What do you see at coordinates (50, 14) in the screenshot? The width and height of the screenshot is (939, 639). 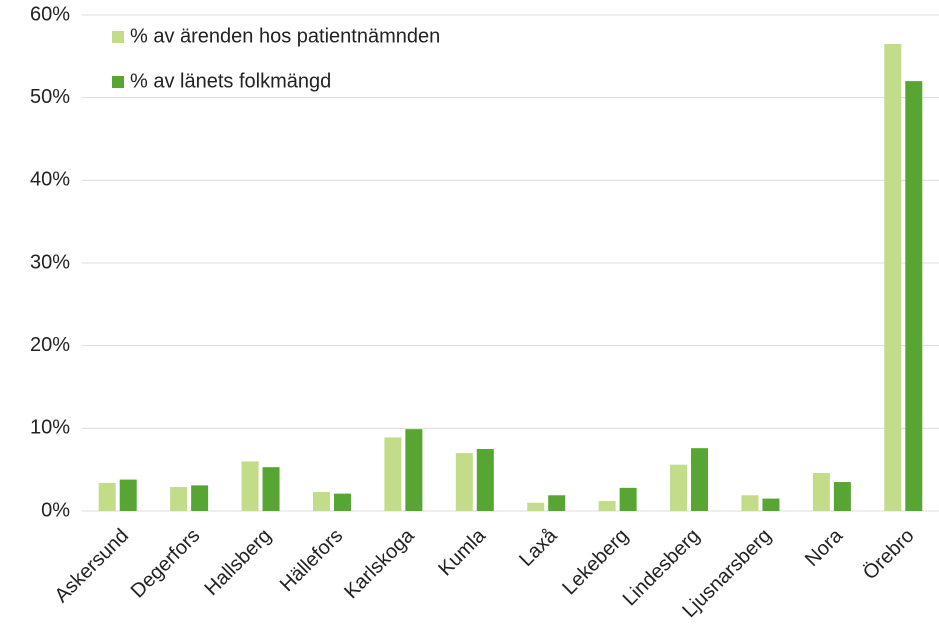 I see `y-tick-label: 60%` at bounding box center [50, 14].